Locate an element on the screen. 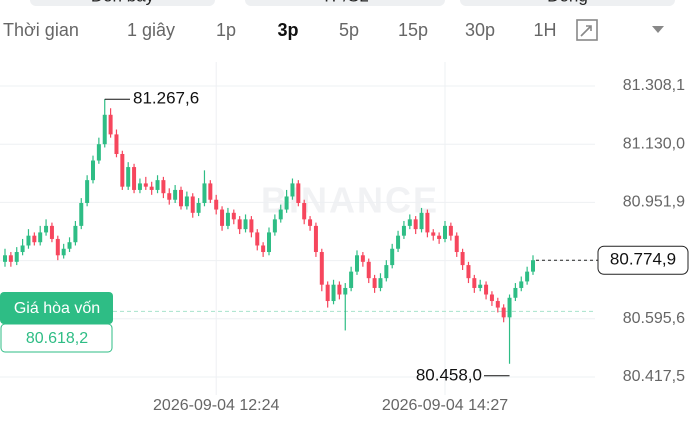 The image size is (690, 425). icon-arrow is located at coordinates (586, 31).